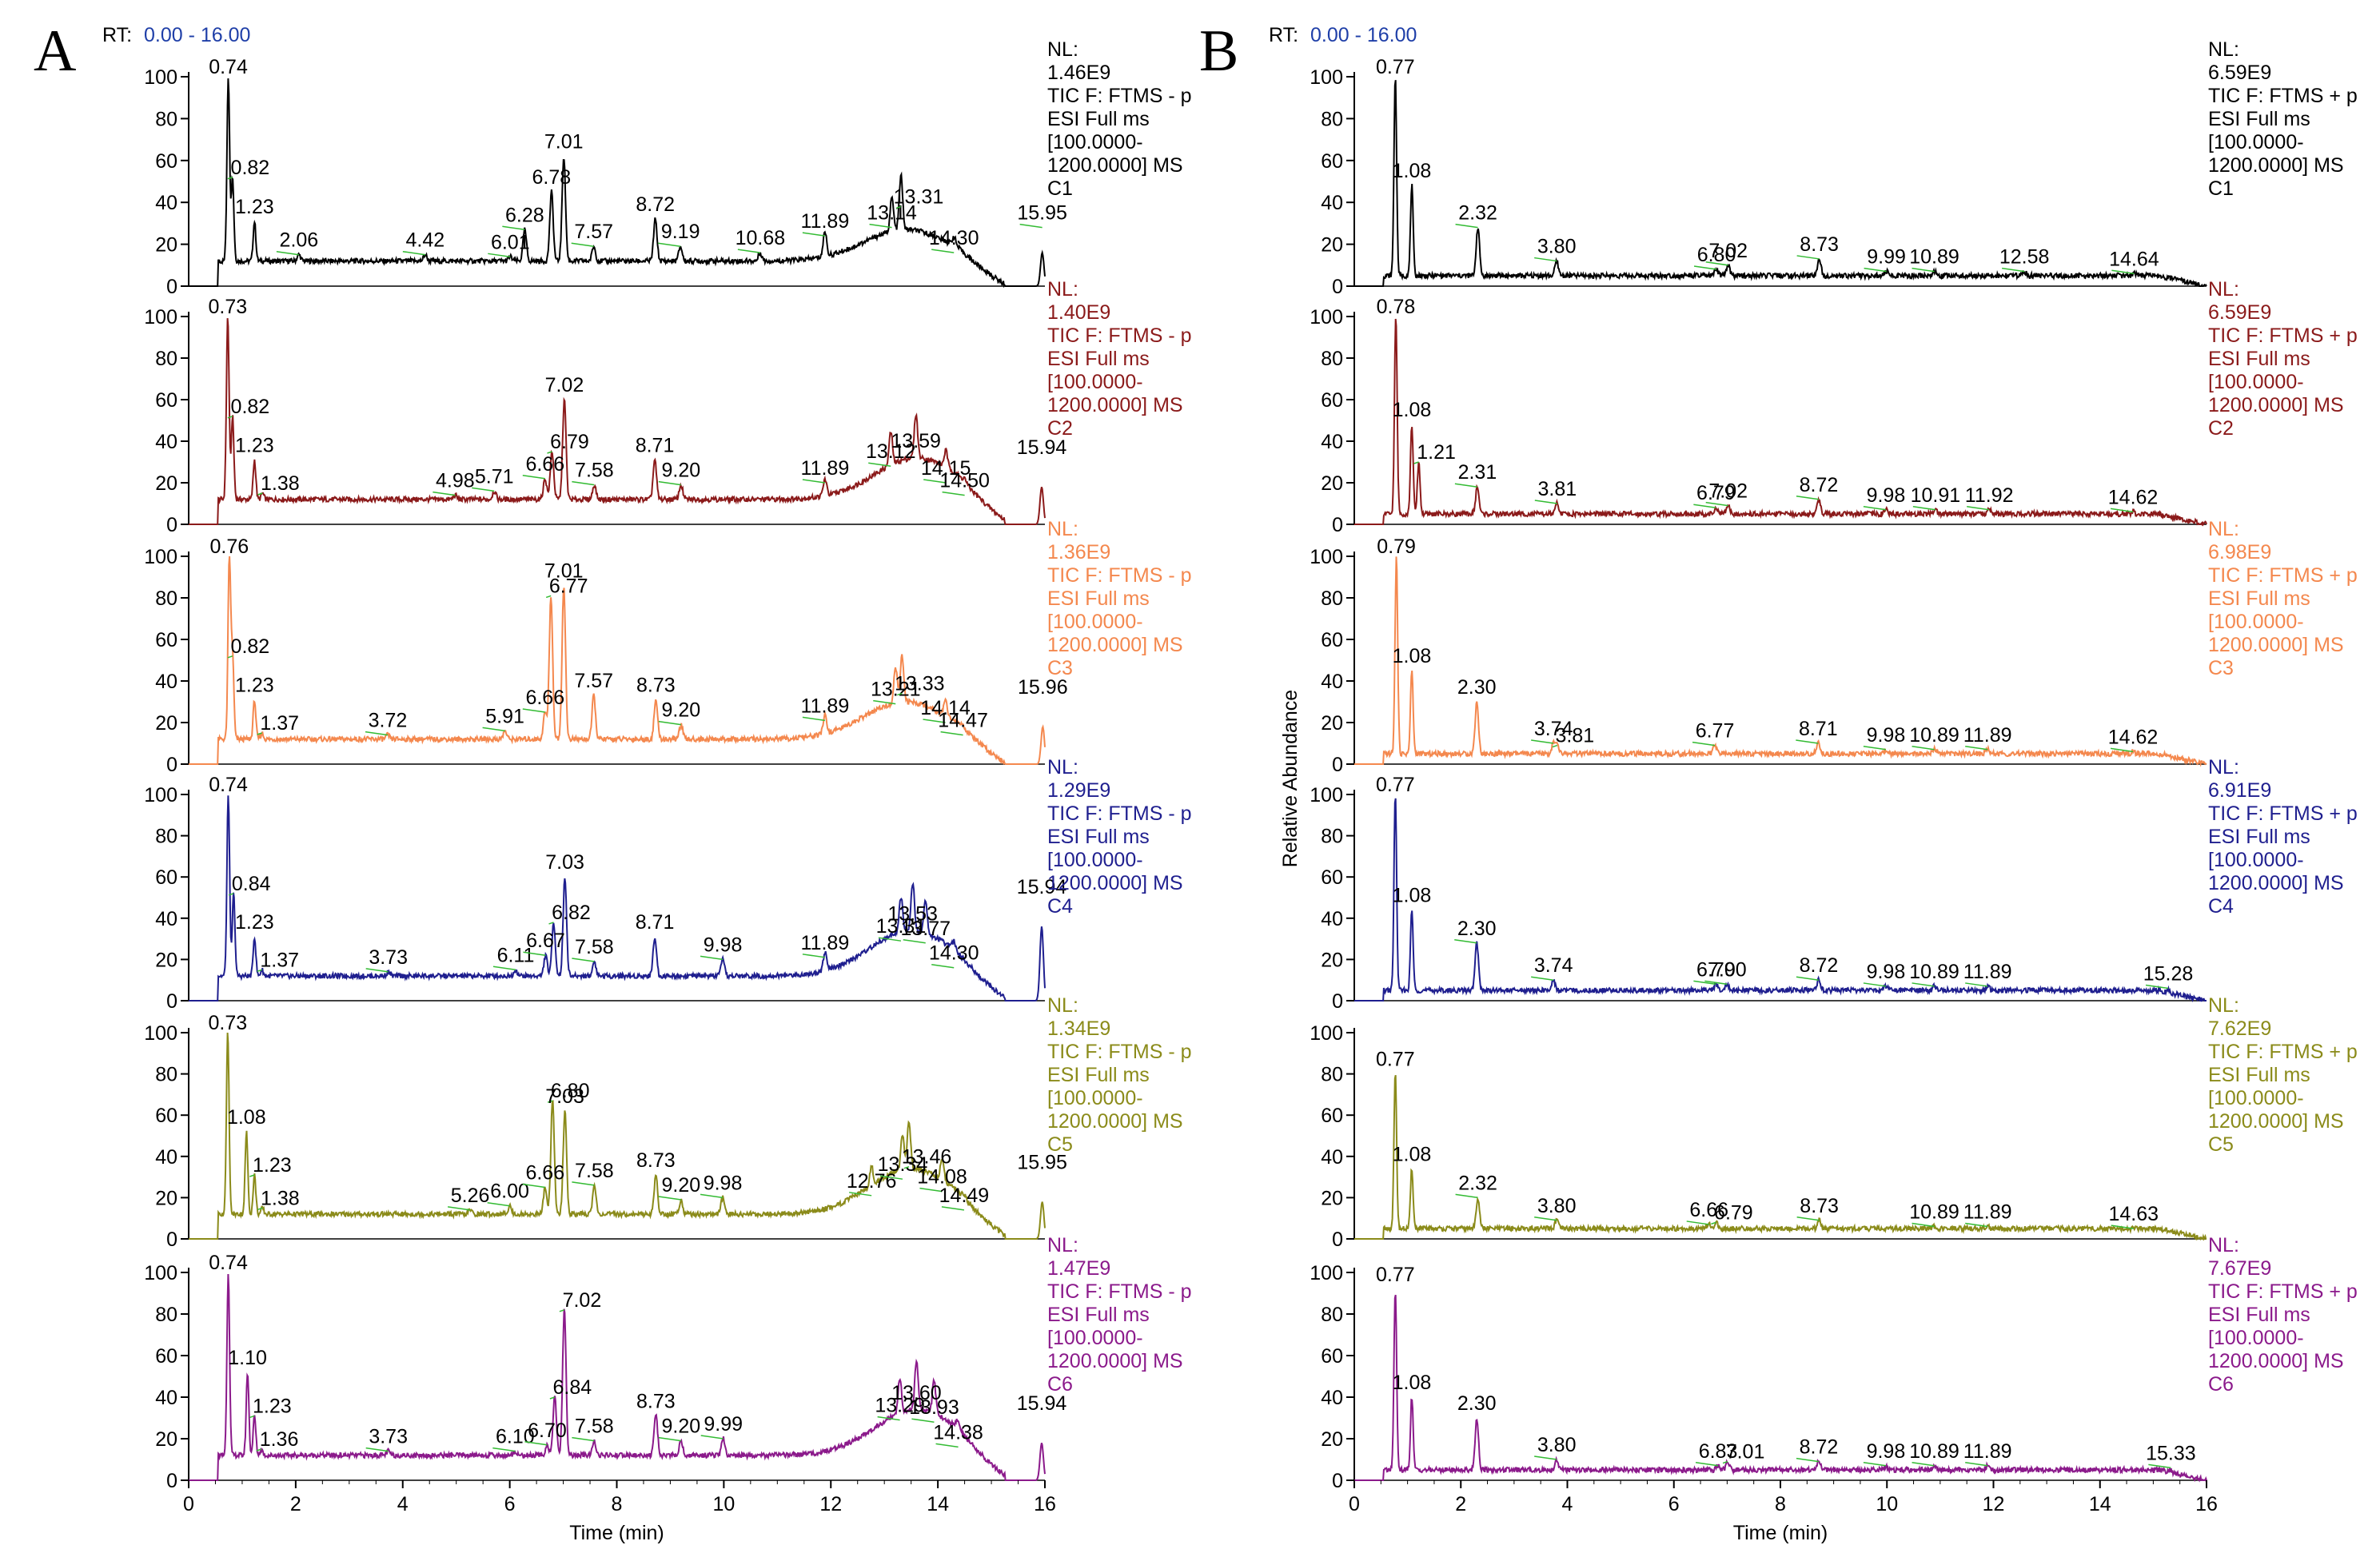  Describe the element at coordinates (1887, 1504) in the screenshot. I see `x-tick-label: 10` at that location.